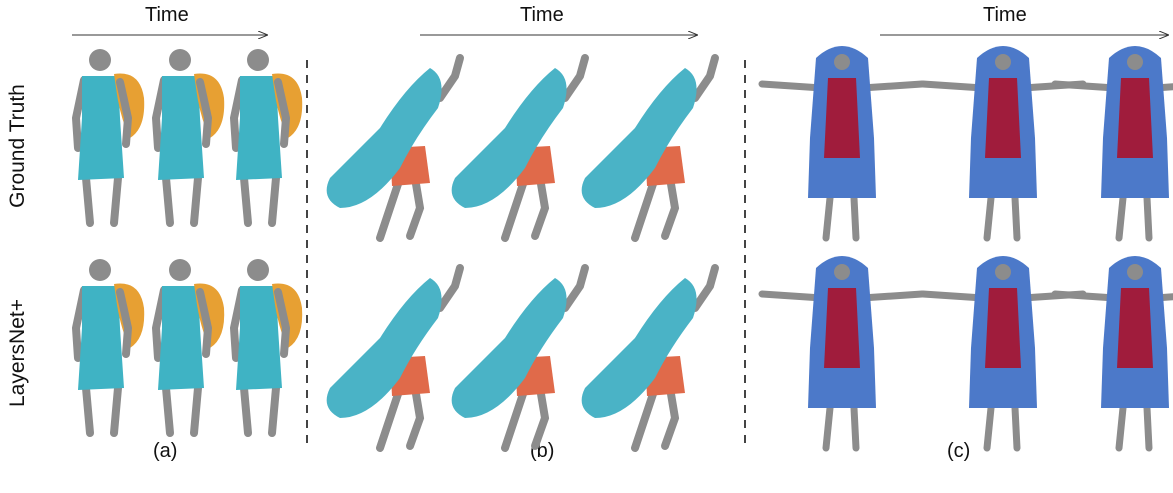  What do you see at coordinates (1005, 15) in the screenshot?
I see `time-label-c: Time` at bounding box center [1005, 15].